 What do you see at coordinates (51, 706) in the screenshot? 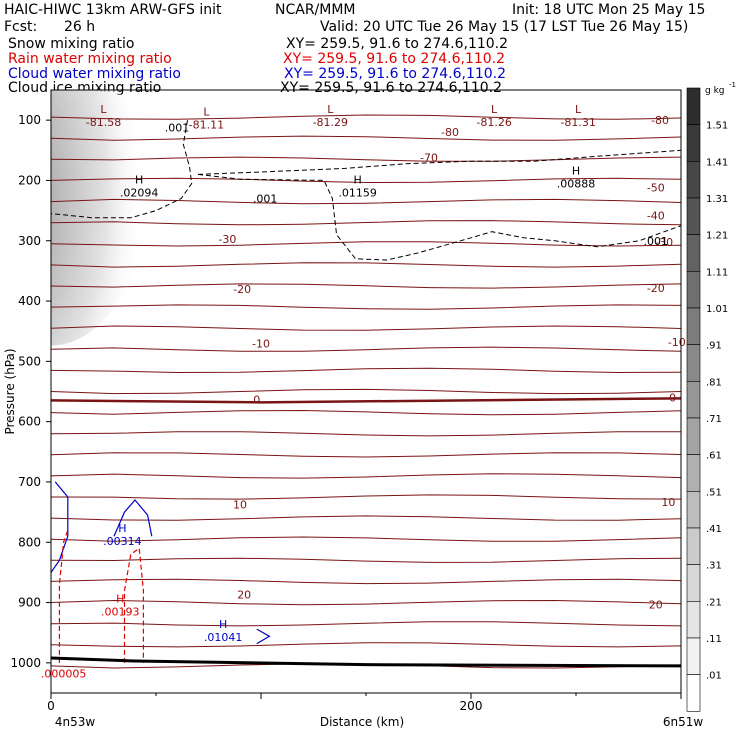
I see `x-tick-label: 0` at bounding box center [51, 706].